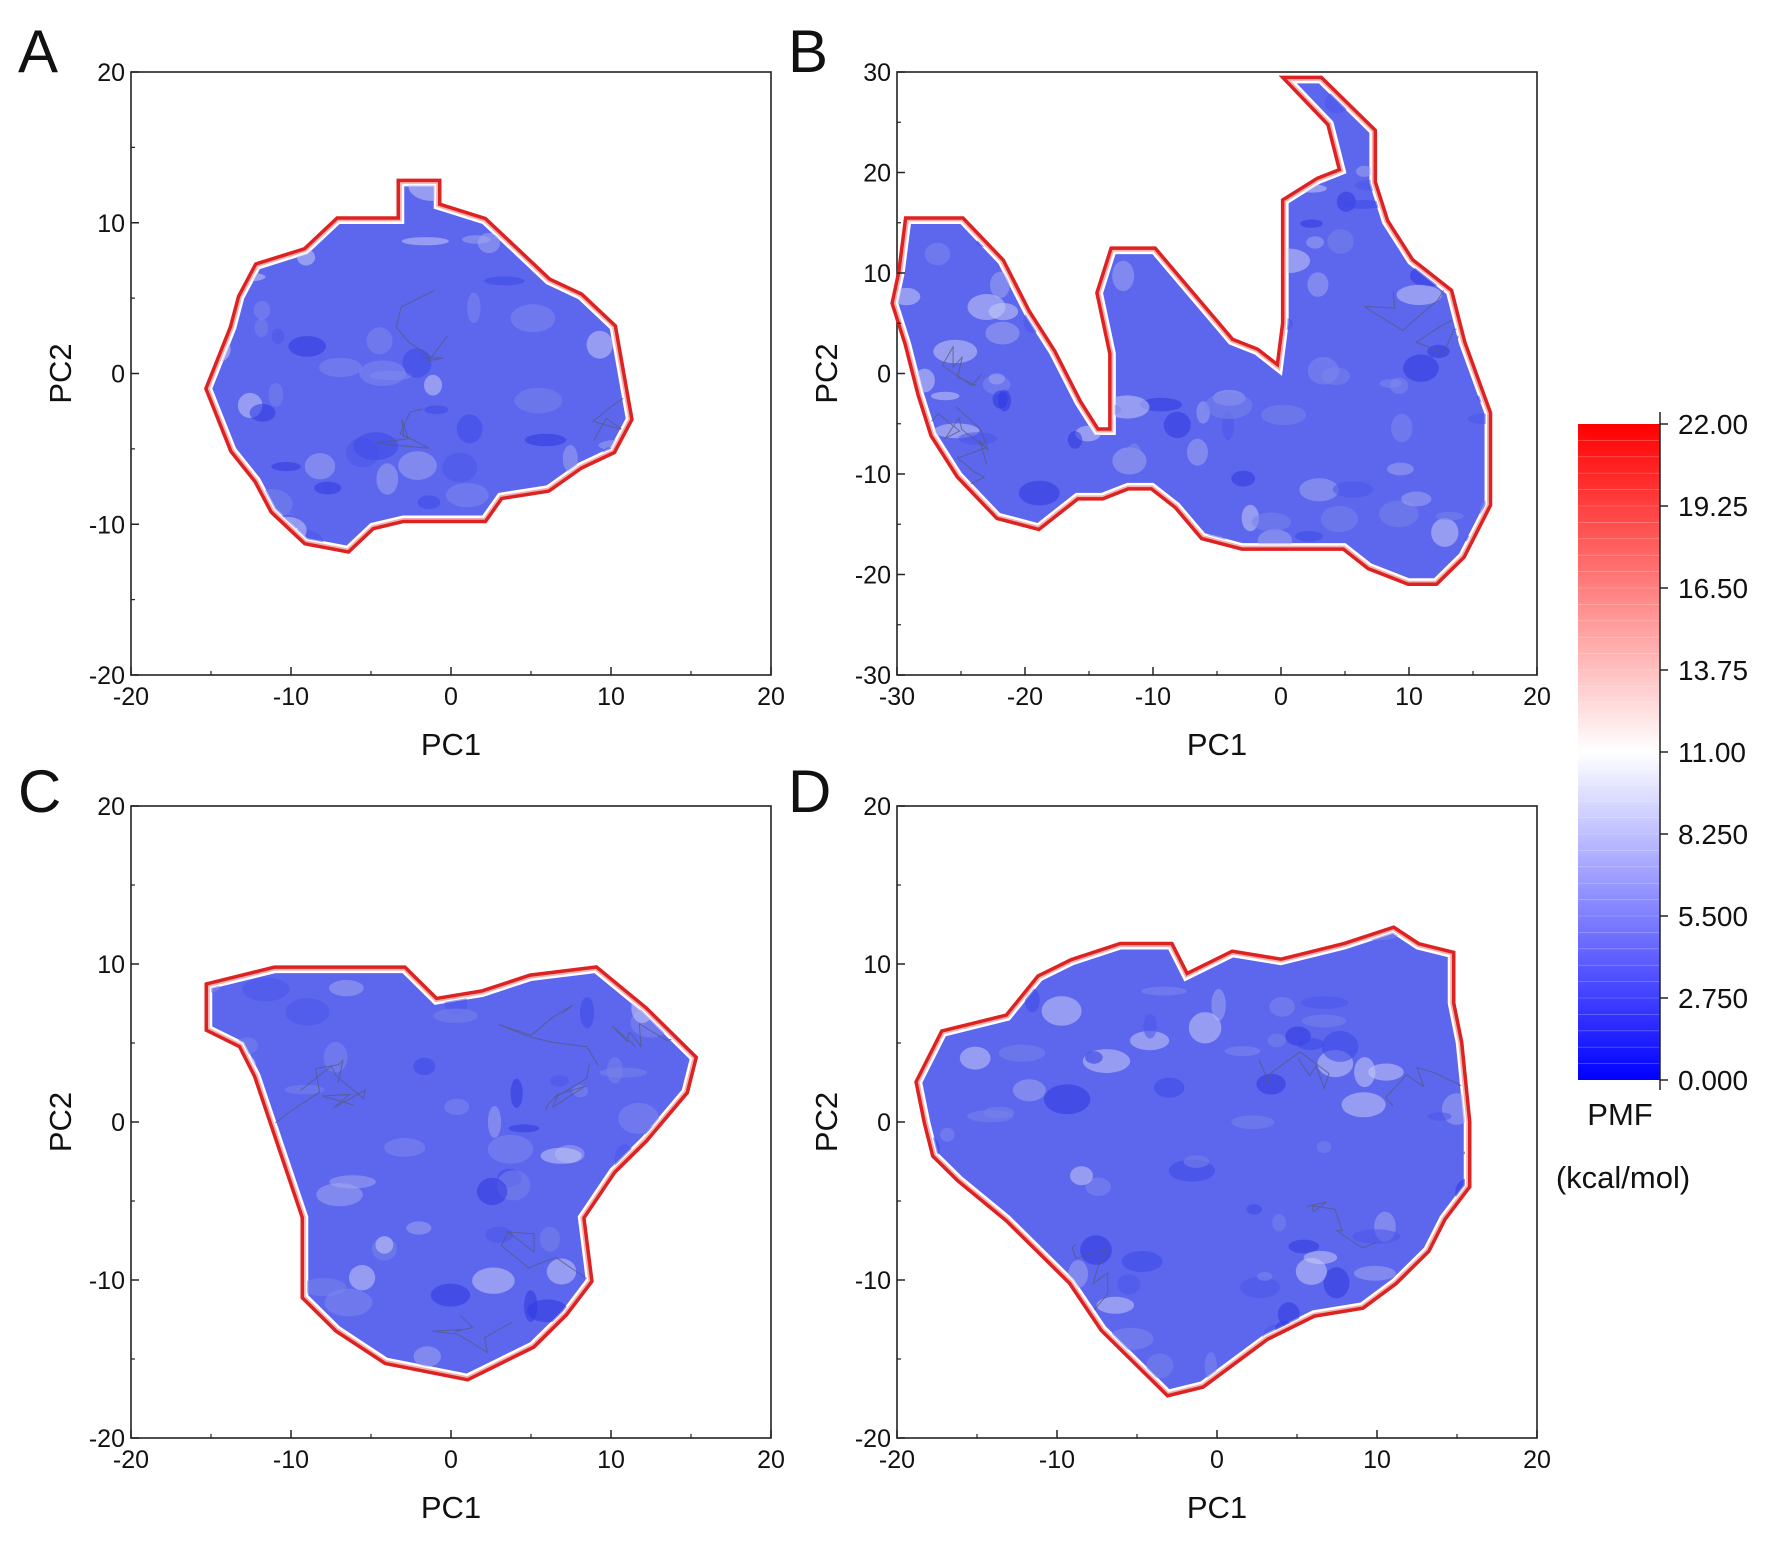 This screenshot has height=1544, width=1772. I want to click on panel-label: A, so click(38, 51).